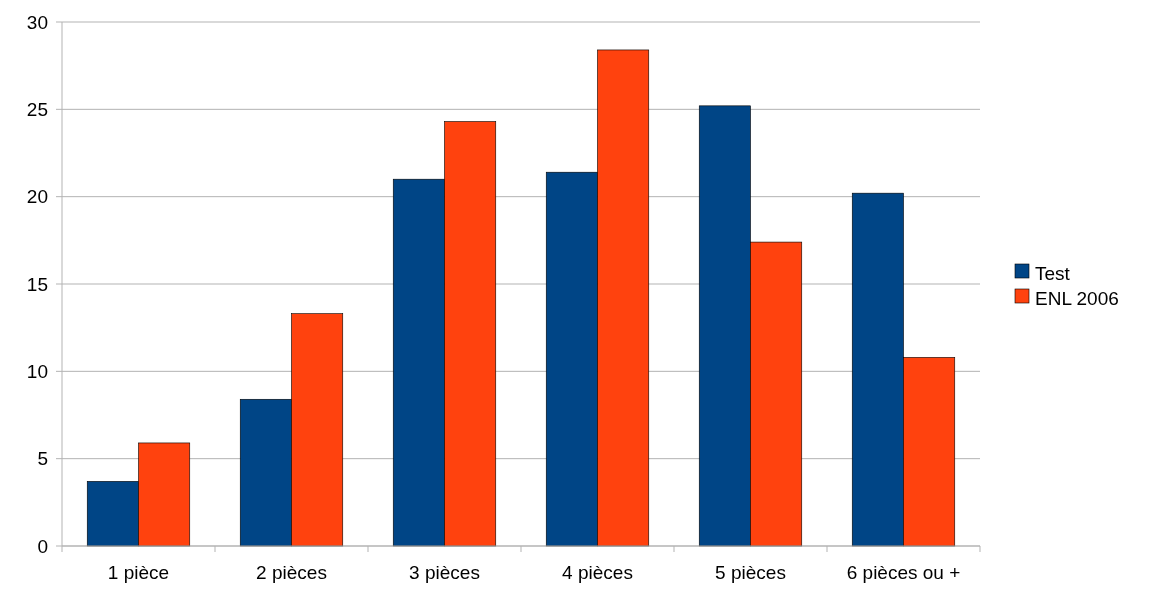 This screenshot has height=594, width=1158. What do you see at coordinates (138, 572) in the screenshot?
I see `x-tick-label: 1 pièce` at bounding box center [138, 572].